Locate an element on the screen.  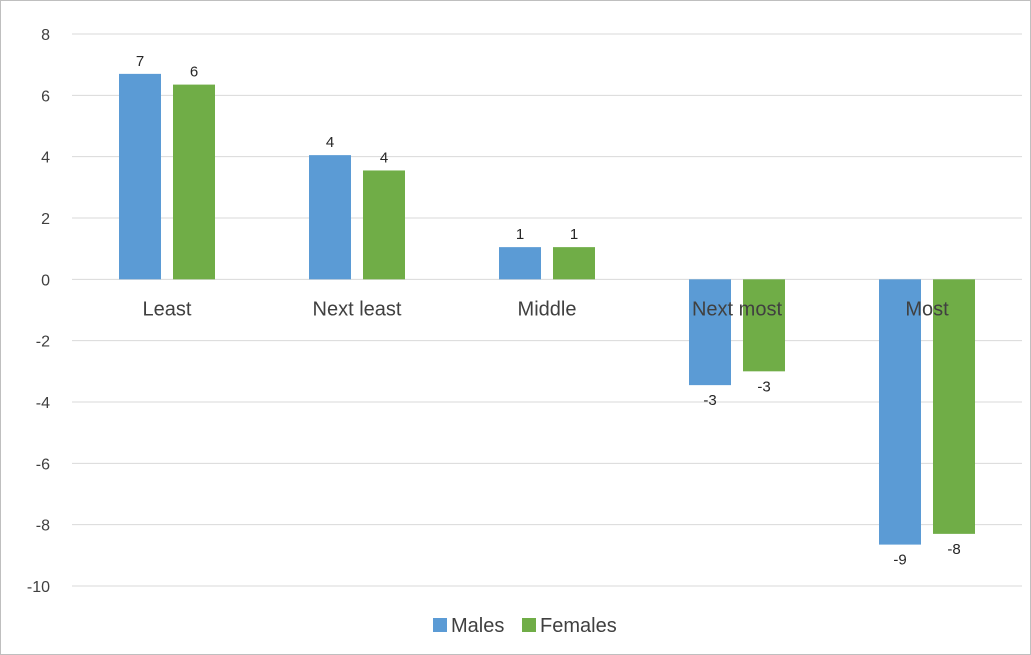
category-label: Most is located at coordinates (927, 309).